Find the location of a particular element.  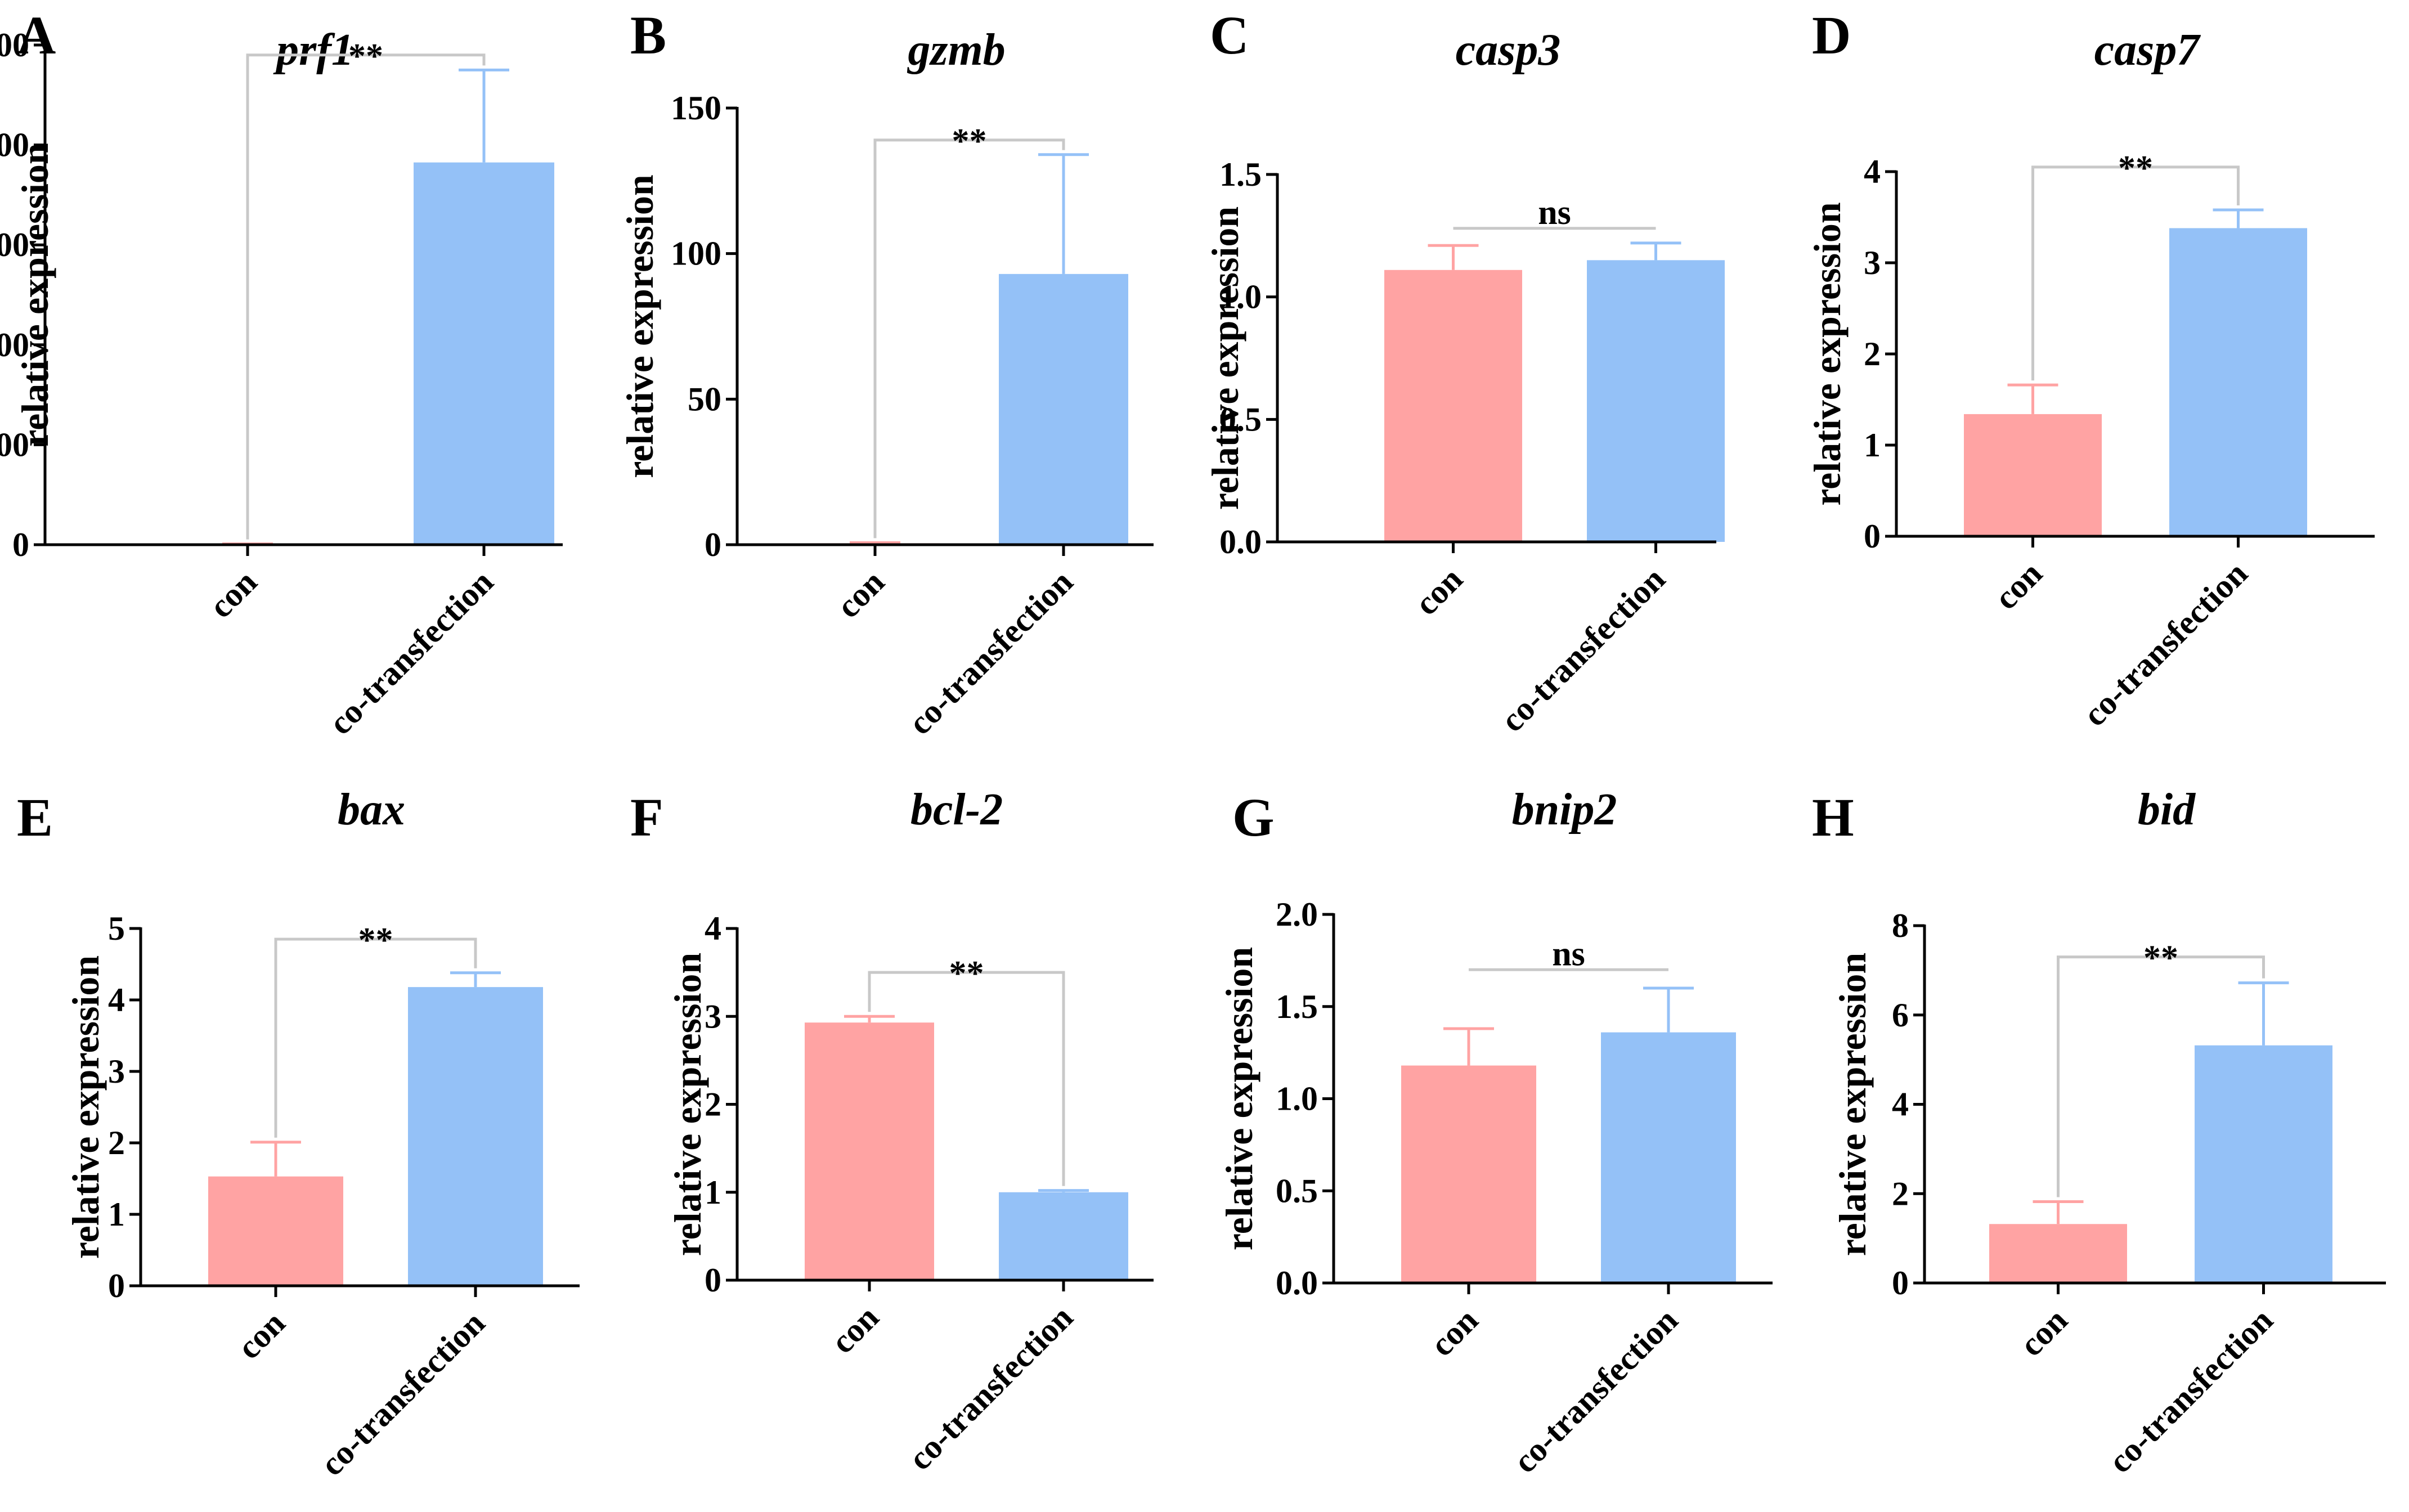

y-tick-label: 2.0 is located at coordinates (1297, 914).